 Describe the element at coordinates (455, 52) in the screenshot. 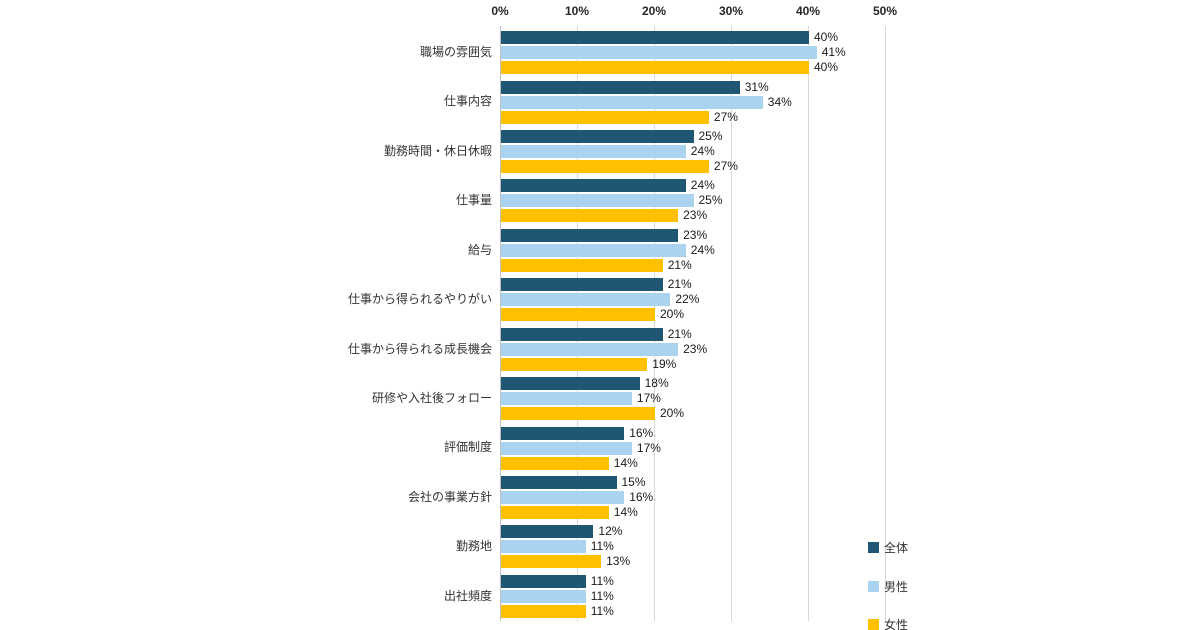

I see `category-label: 職場の雰囲気` at that location.